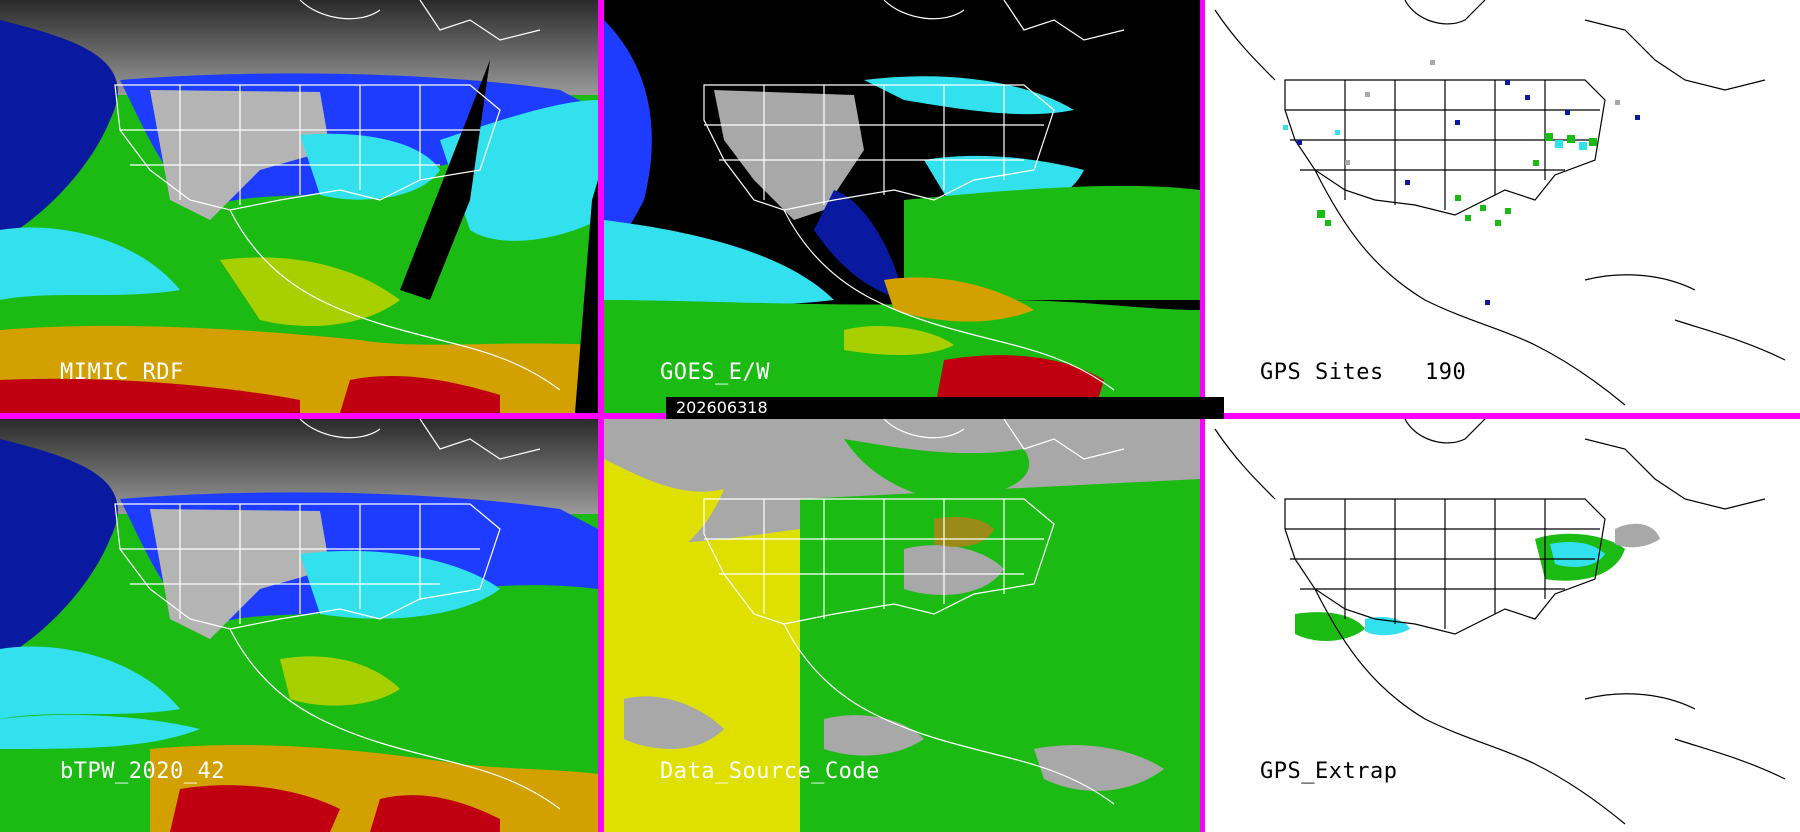 The image size is (1800, 832). Describe the element at coordinates (142, 771) in the screenshot. I see `btpw-label: bTPW_2020_42` at that location.